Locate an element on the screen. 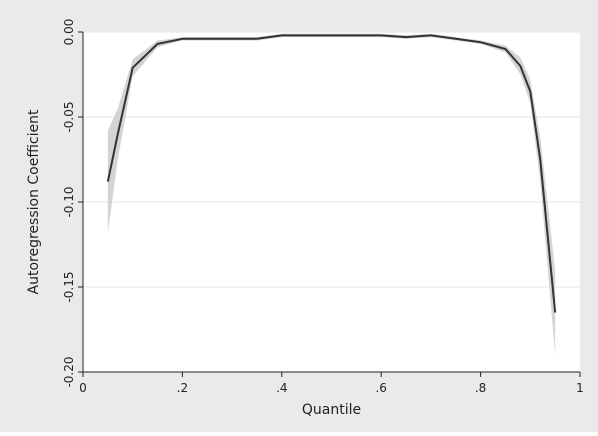 This screenshot has width=598, height=436. x-tick-label: 1 is located at coordinates (580, 388).